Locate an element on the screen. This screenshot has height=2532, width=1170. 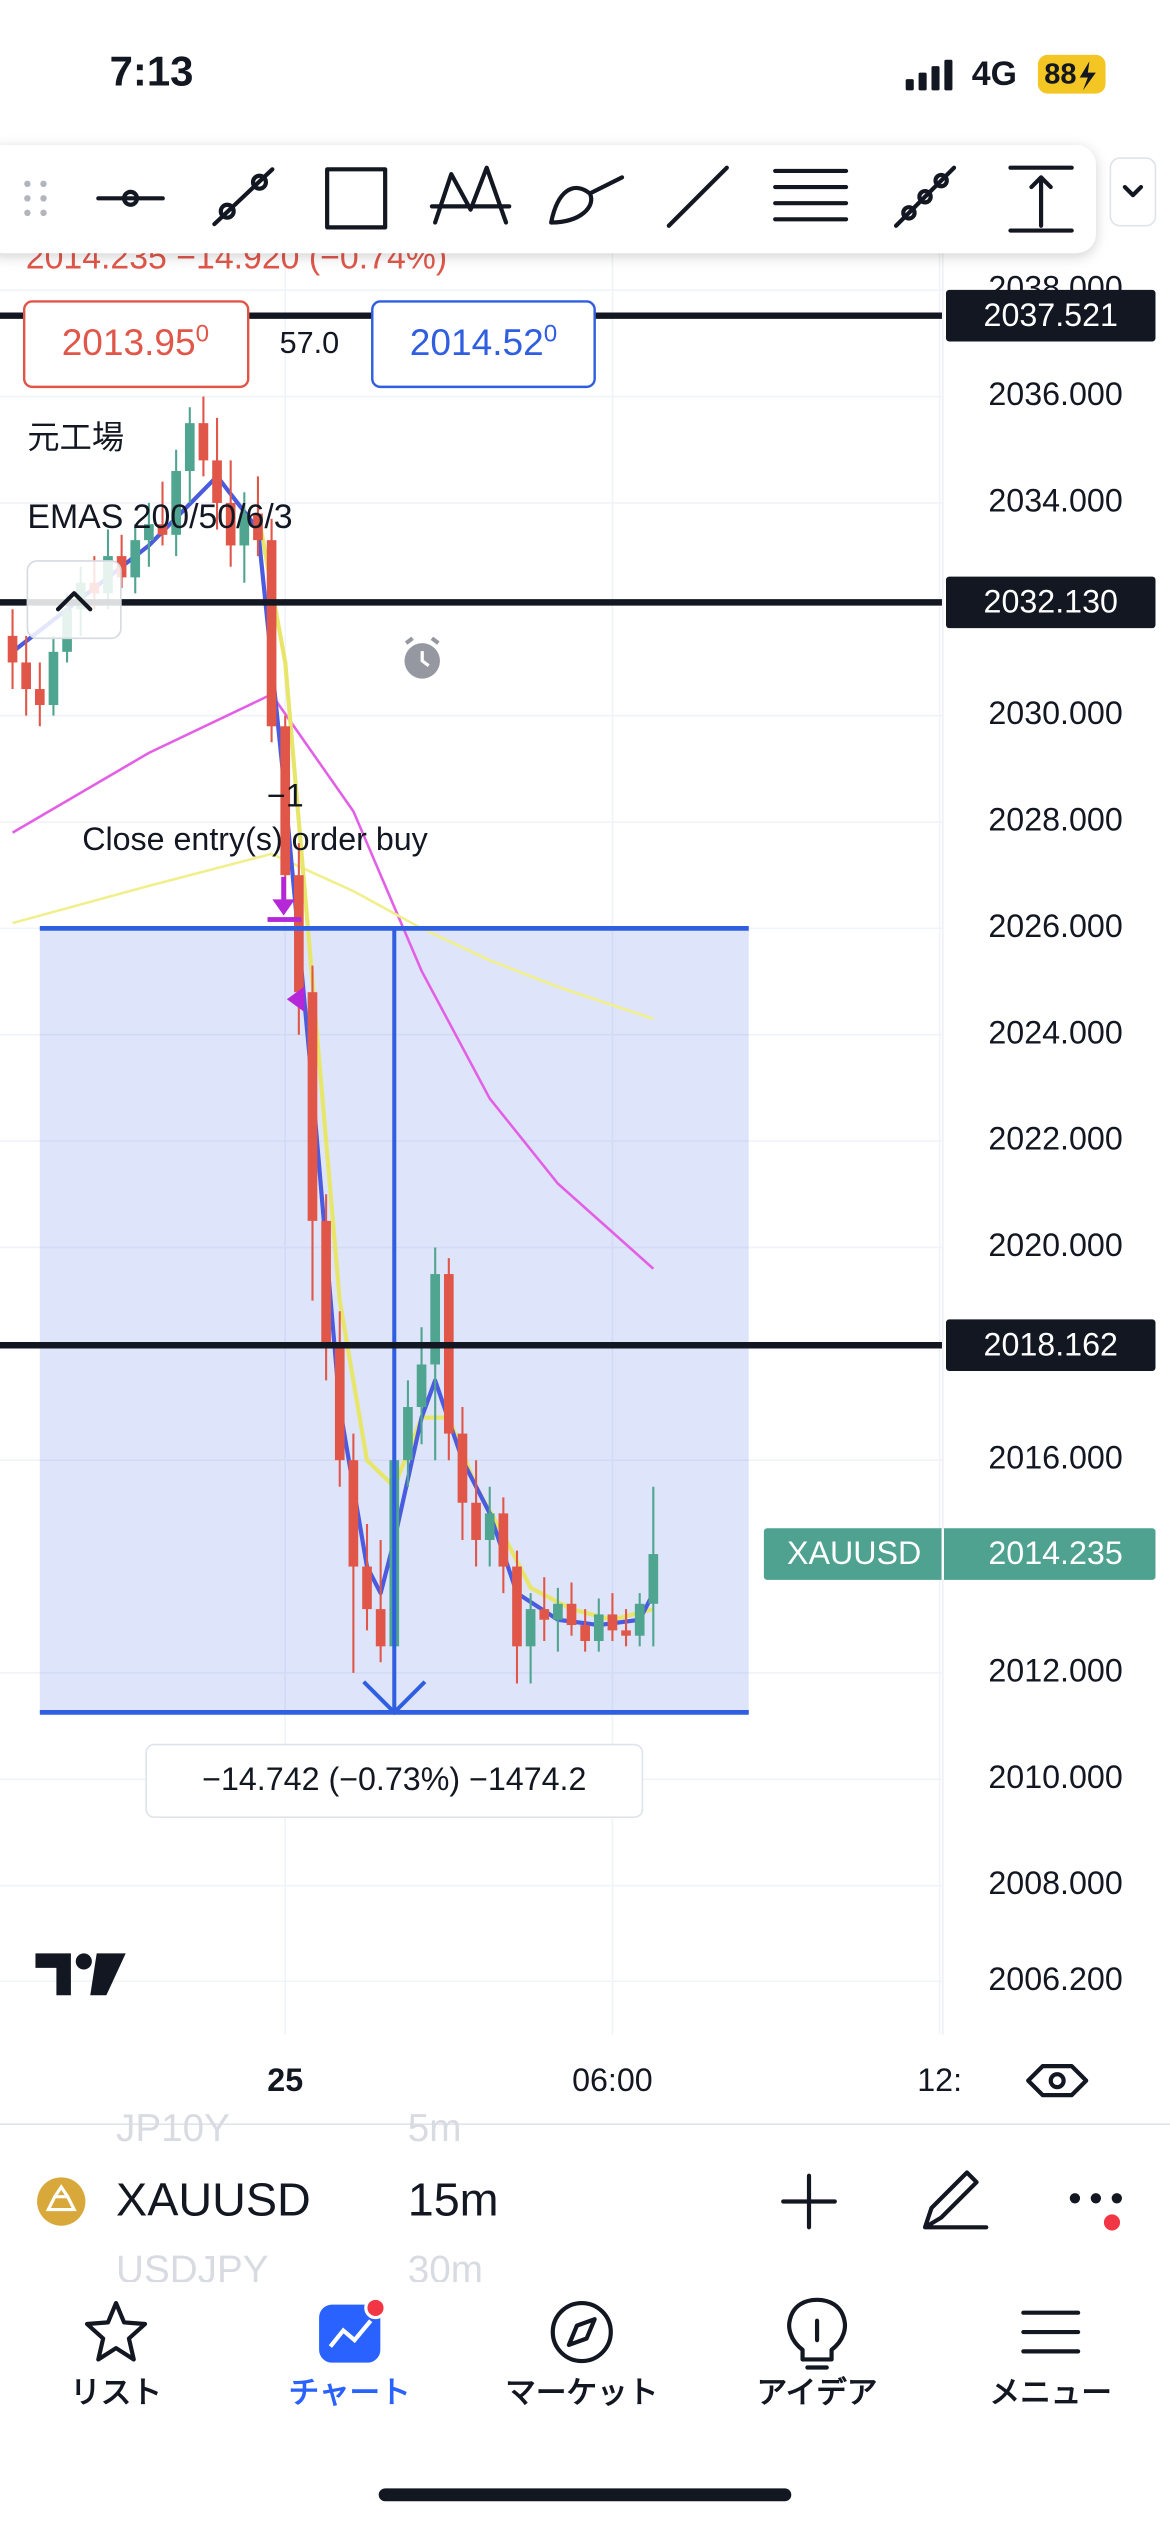
tab-ideas: アイデア is located at coordinates (817, 2392).